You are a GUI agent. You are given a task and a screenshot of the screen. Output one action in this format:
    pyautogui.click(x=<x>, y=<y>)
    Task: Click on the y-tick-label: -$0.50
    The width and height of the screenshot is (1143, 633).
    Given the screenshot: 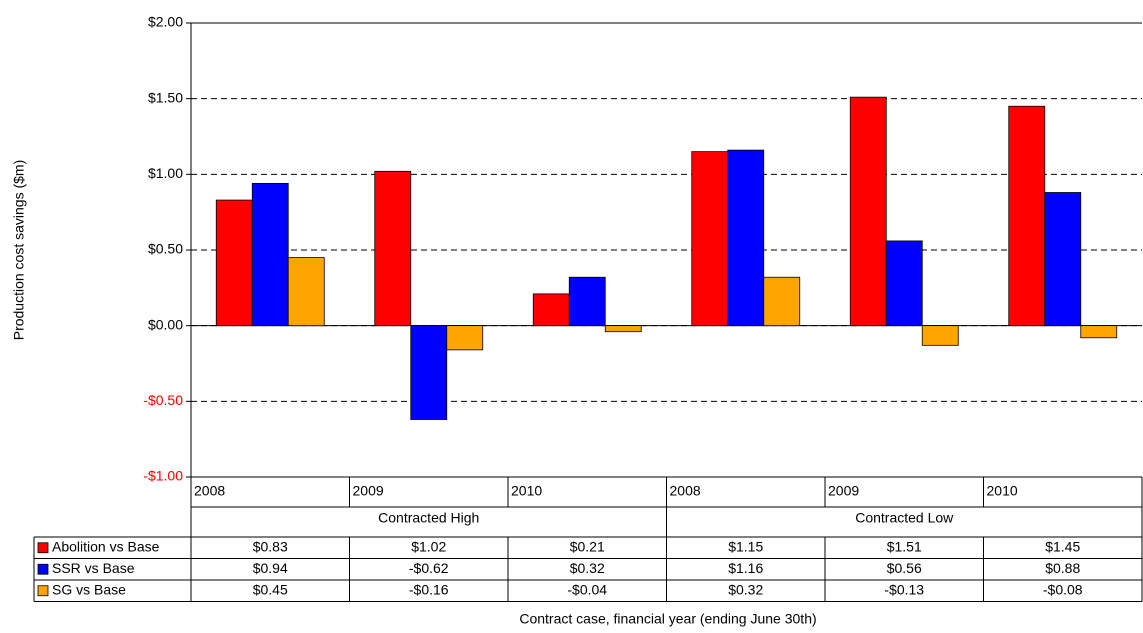 What is the action you would take?
    pyautogui.click(x=163, y=400)
    